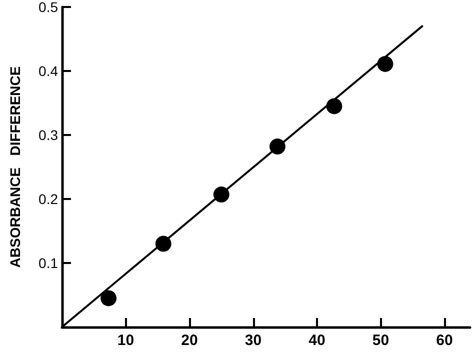 This screenshot has height=352, width=474. I want to click on point, so click(108, 298).